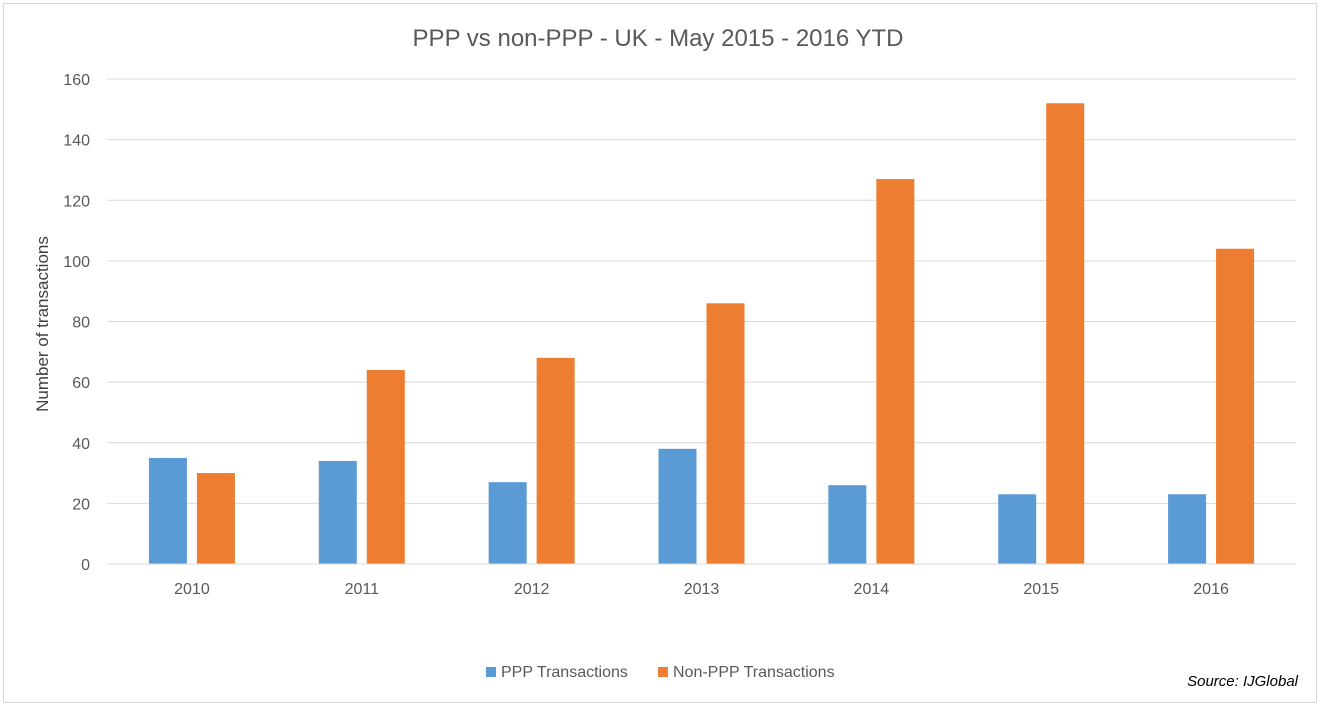 Image resolution: width=1328 pixels, height=712 pixels. I want to click on bar-ppp-transactions-2013, so click(677, 506).